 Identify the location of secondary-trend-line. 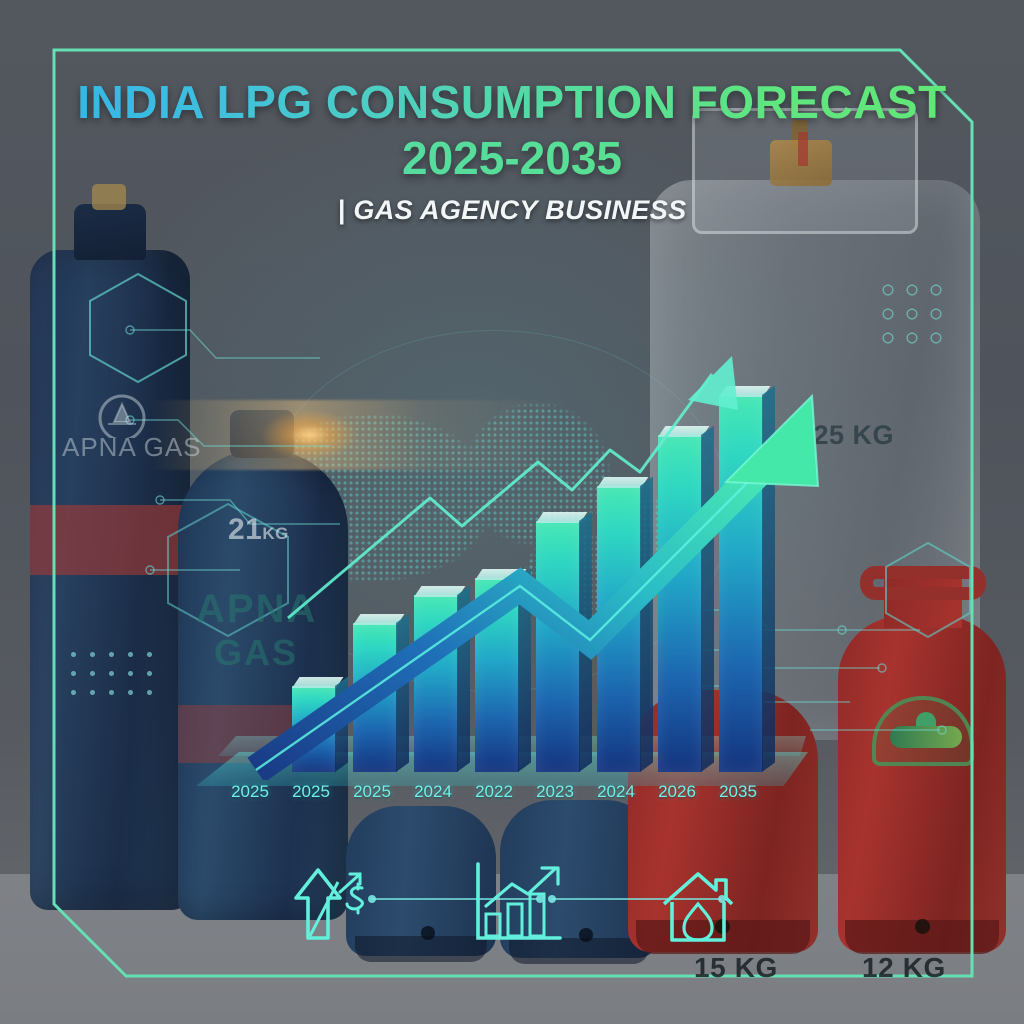
(512, 488).